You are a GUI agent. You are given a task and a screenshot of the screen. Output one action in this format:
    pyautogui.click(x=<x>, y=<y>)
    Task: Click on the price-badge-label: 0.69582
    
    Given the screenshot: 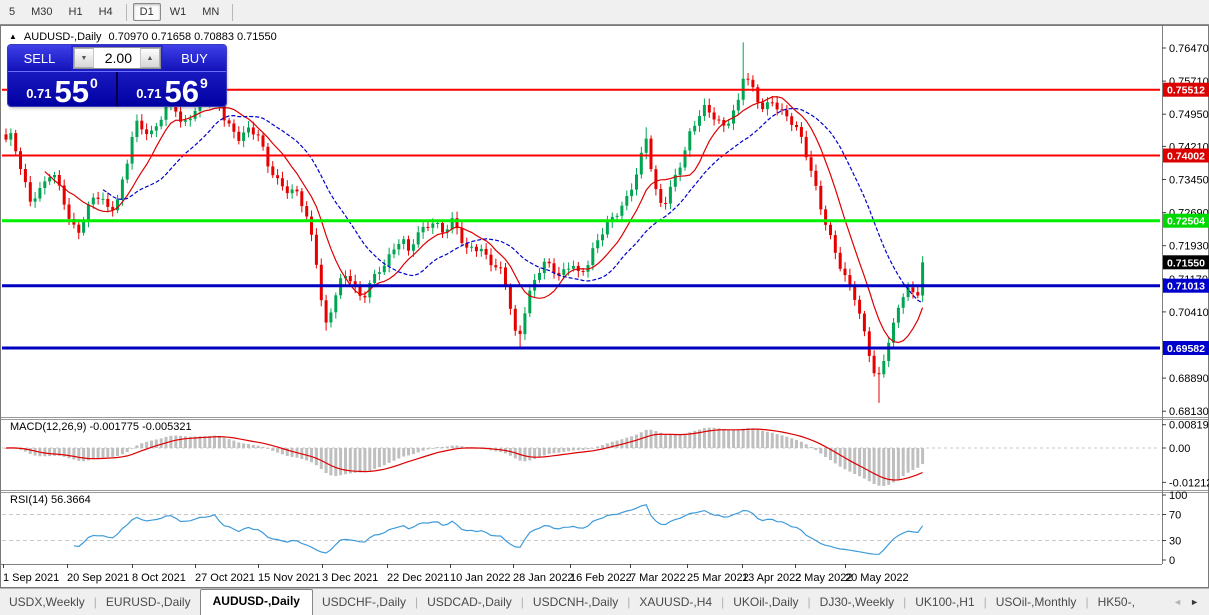 What is the action you would take?
    pyautogui.click(x=1186, y=349)
    